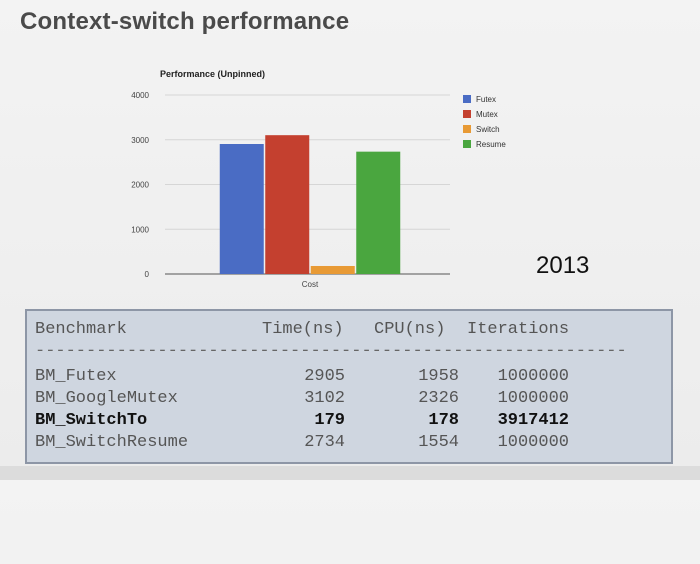 The height and width of the screenshot is (564, 700). What do you see at coordinates (486, 99) in the screenshot?
I see `legend-label: Futex` at bounding box center [486, 99].